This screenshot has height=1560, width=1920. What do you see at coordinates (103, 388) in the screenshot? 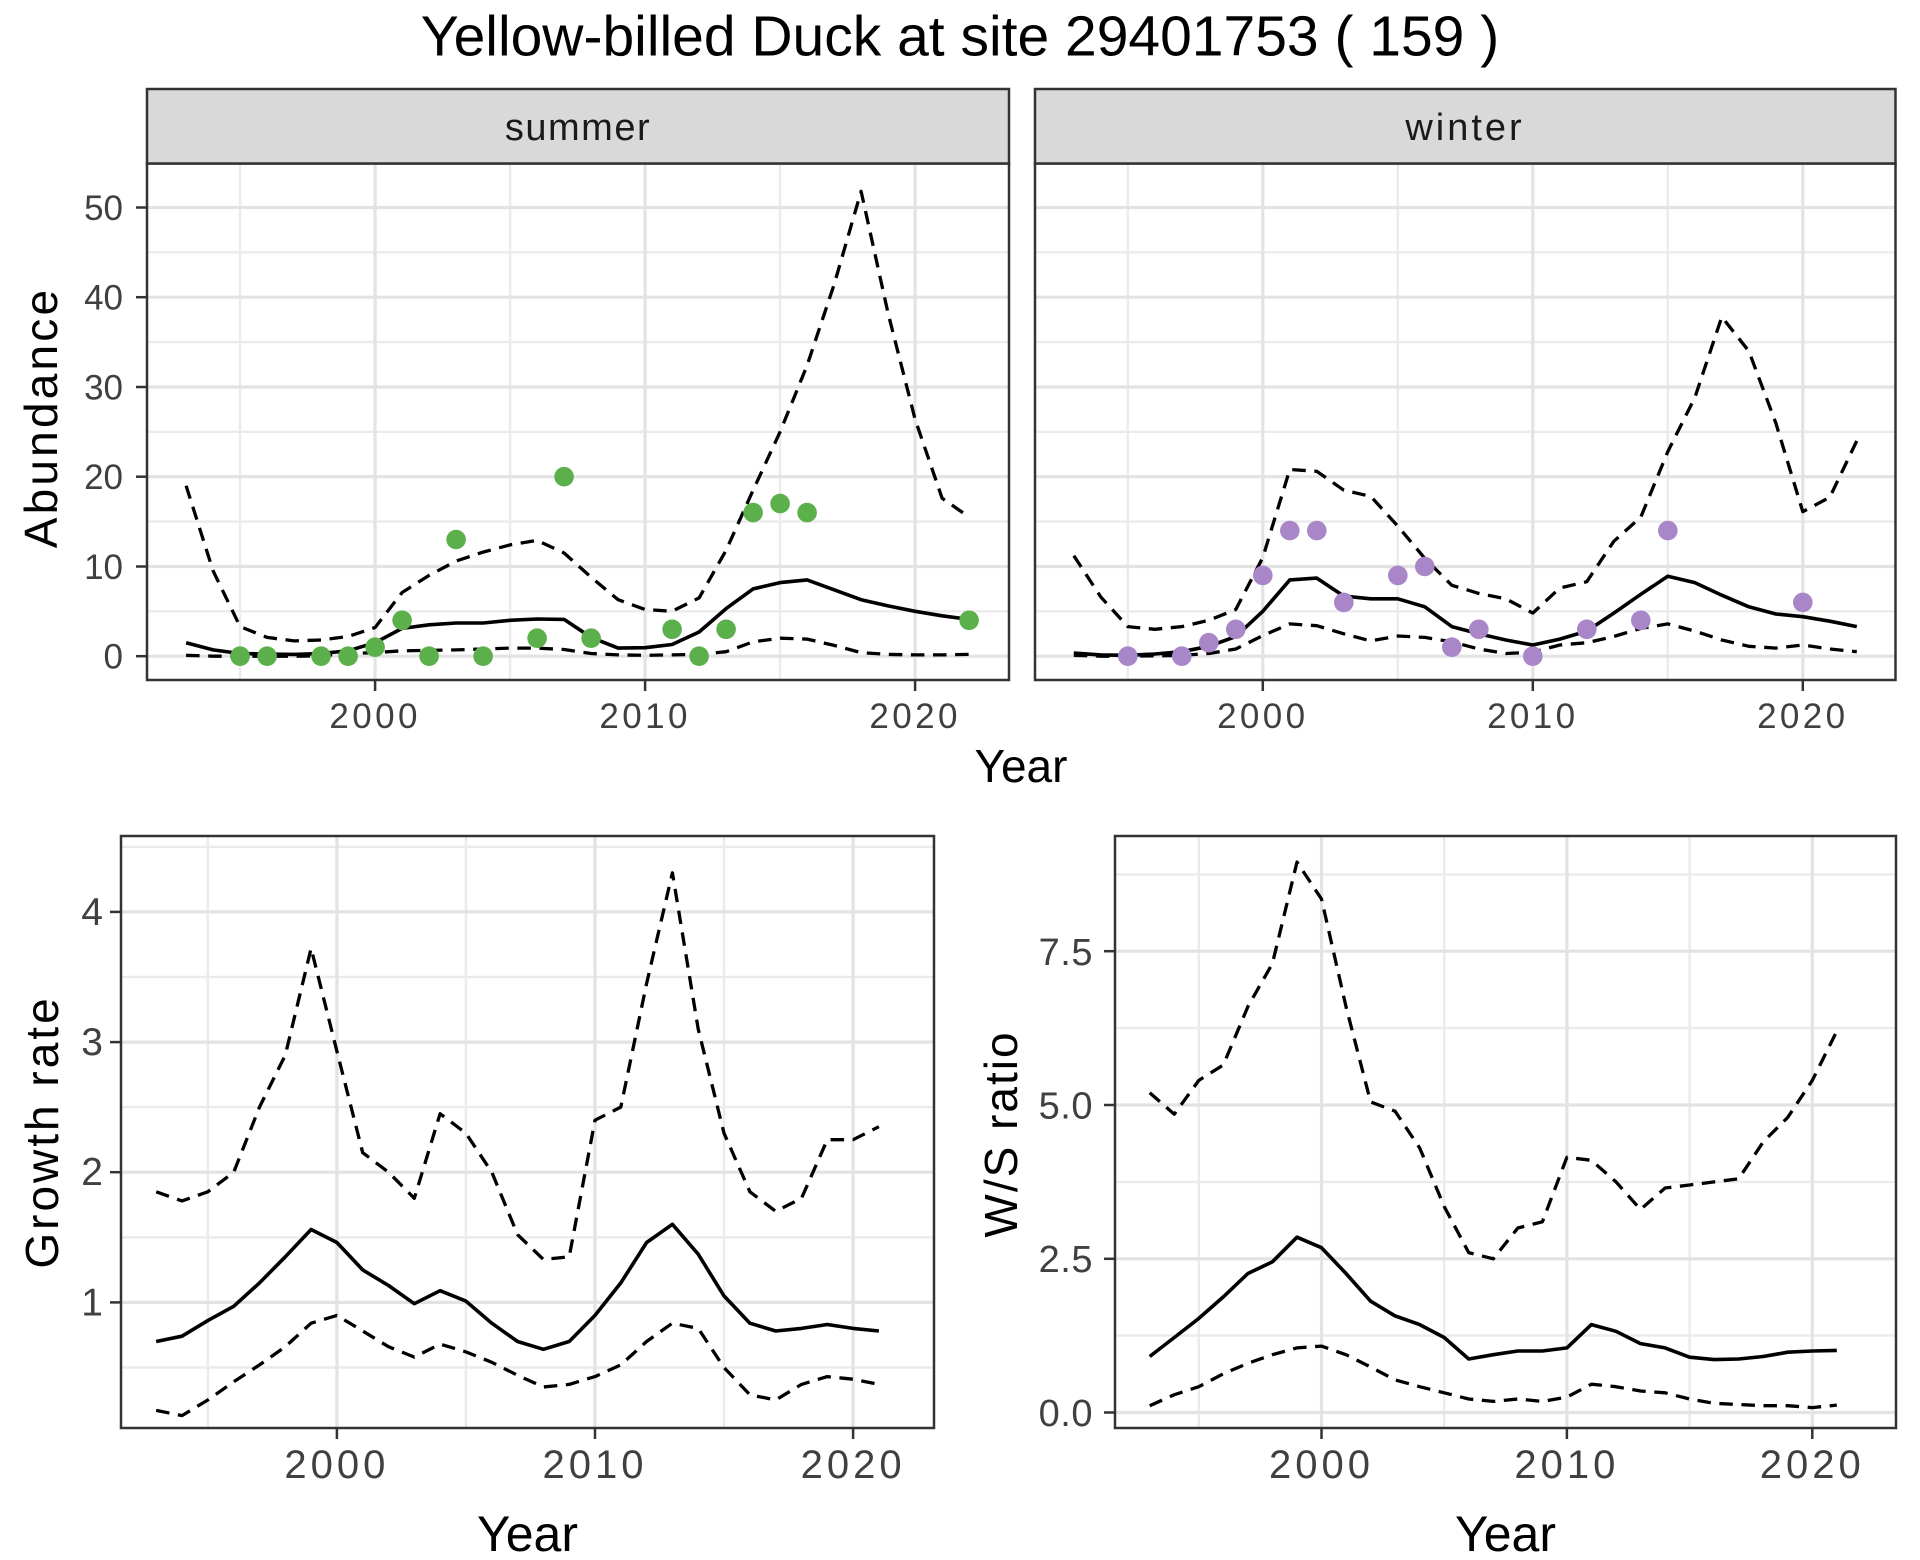
I see `svg-text: 30` at bounding box center [103, 388].